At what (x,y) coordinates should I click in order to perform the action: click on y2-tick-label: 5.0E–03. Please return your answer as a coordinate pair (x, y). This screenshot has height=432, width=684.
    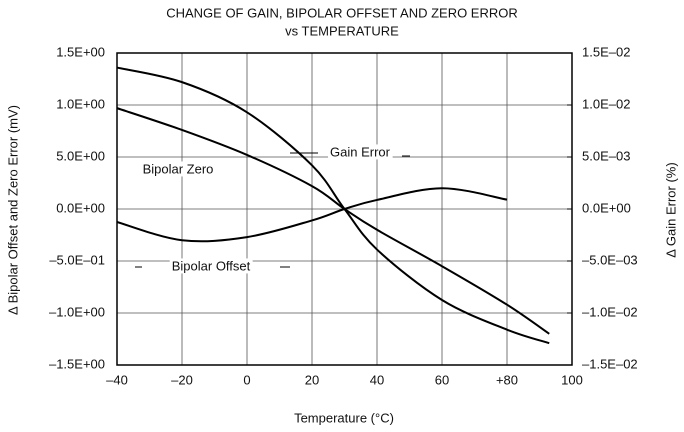
    Looking at the image, I should click on (606, 155).